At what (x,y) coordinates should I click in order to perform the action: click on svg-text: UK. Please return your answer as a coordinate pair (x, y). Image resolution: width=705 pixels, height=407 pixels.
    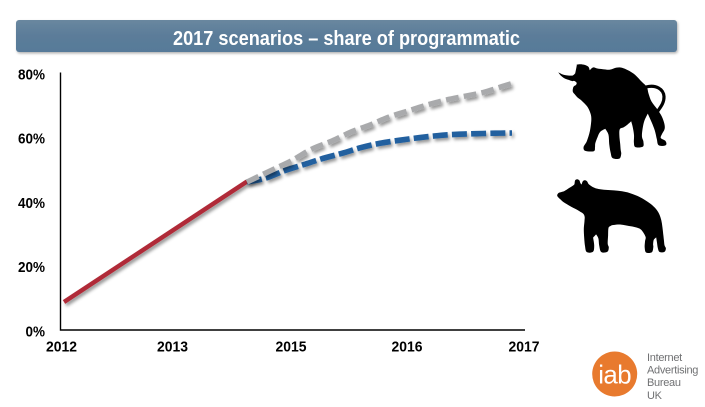
    Looking at the image, I should click on (655, 396).